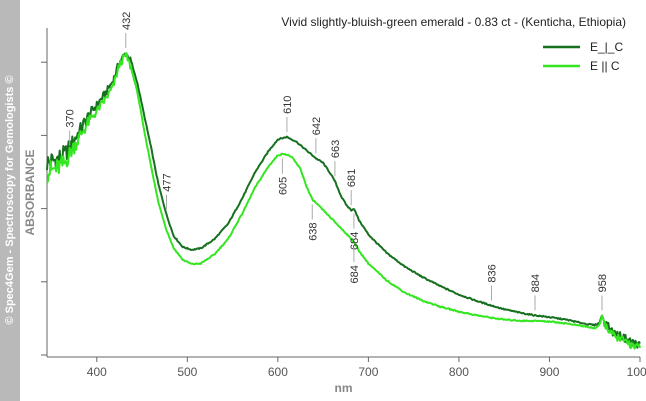 The height and width of the screenshot is (401, 646). What do you see at coordinates (459, 372) in the screenshot?
I see `x-tick-label: 800` at bounding box center [459, 372].